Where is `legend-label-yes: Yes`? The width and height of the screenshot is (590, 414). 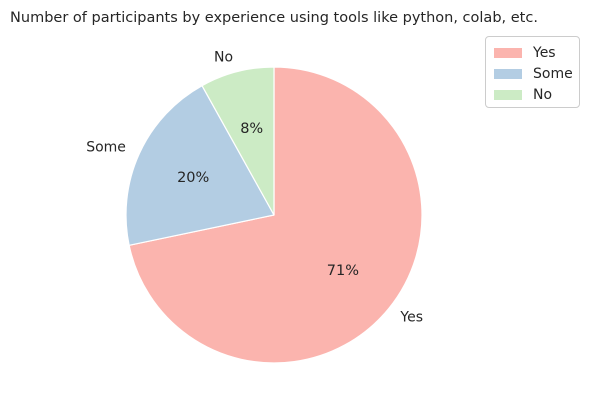
legend-label-yes: Yes is located at coordinates (544, 52).